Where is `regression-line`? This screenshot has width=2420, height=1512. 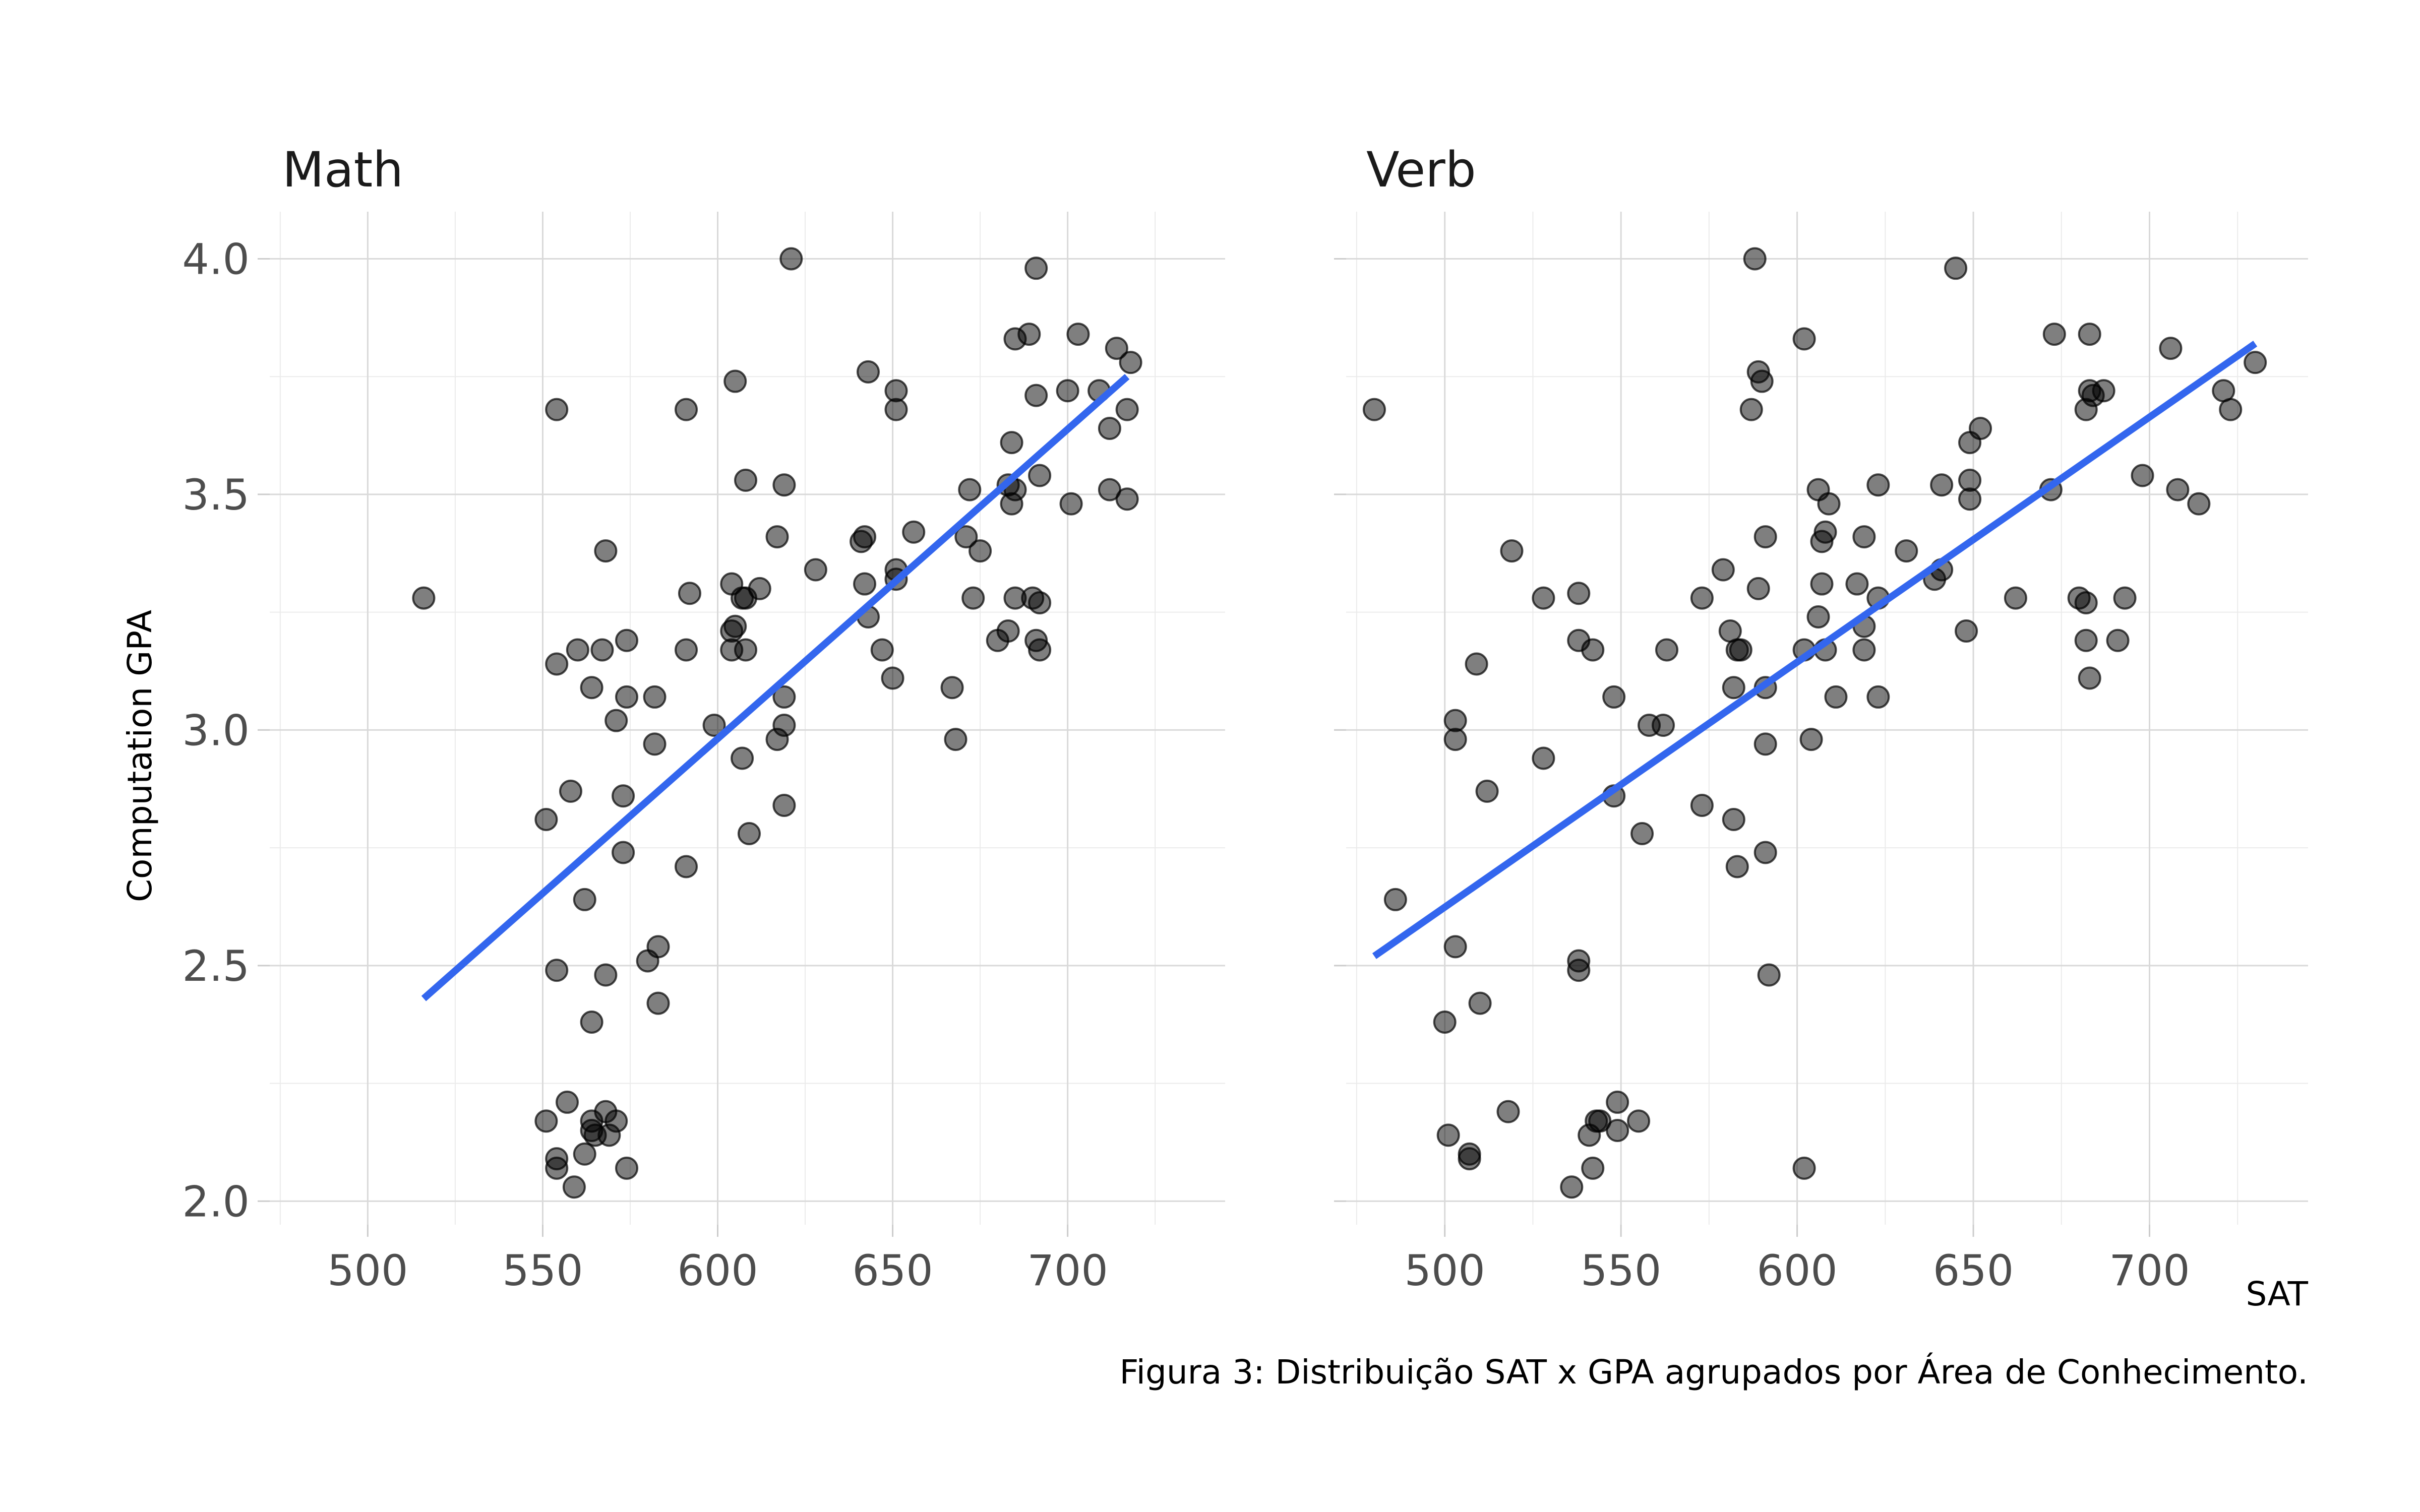
regression-line is located at coordinates (1815, 650).